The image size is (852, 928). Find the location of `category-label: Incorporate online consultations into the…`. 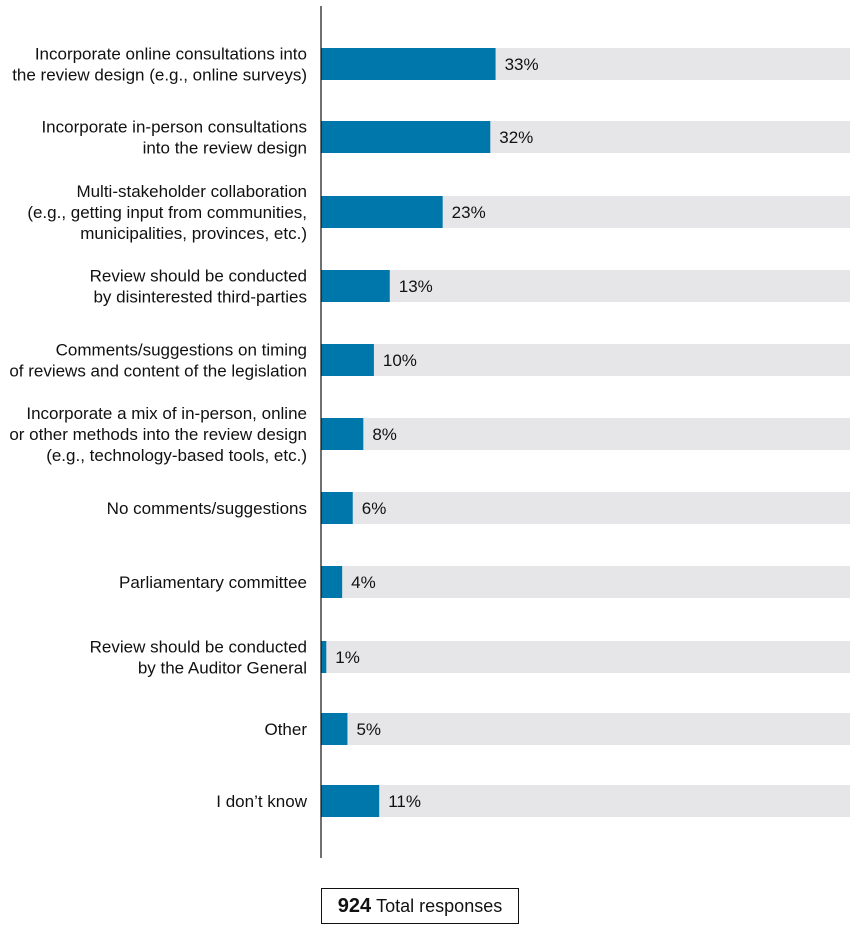

category-label: Incorporate online consultations into the… is located at coordinates (159, 65).